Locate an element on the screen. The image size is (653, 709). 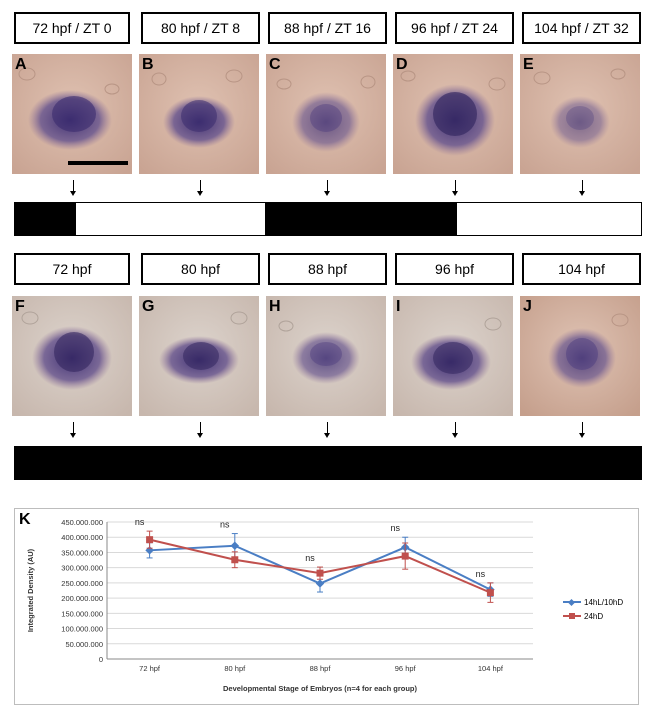
legend-swatch-red is located at coordinates (572, 616).